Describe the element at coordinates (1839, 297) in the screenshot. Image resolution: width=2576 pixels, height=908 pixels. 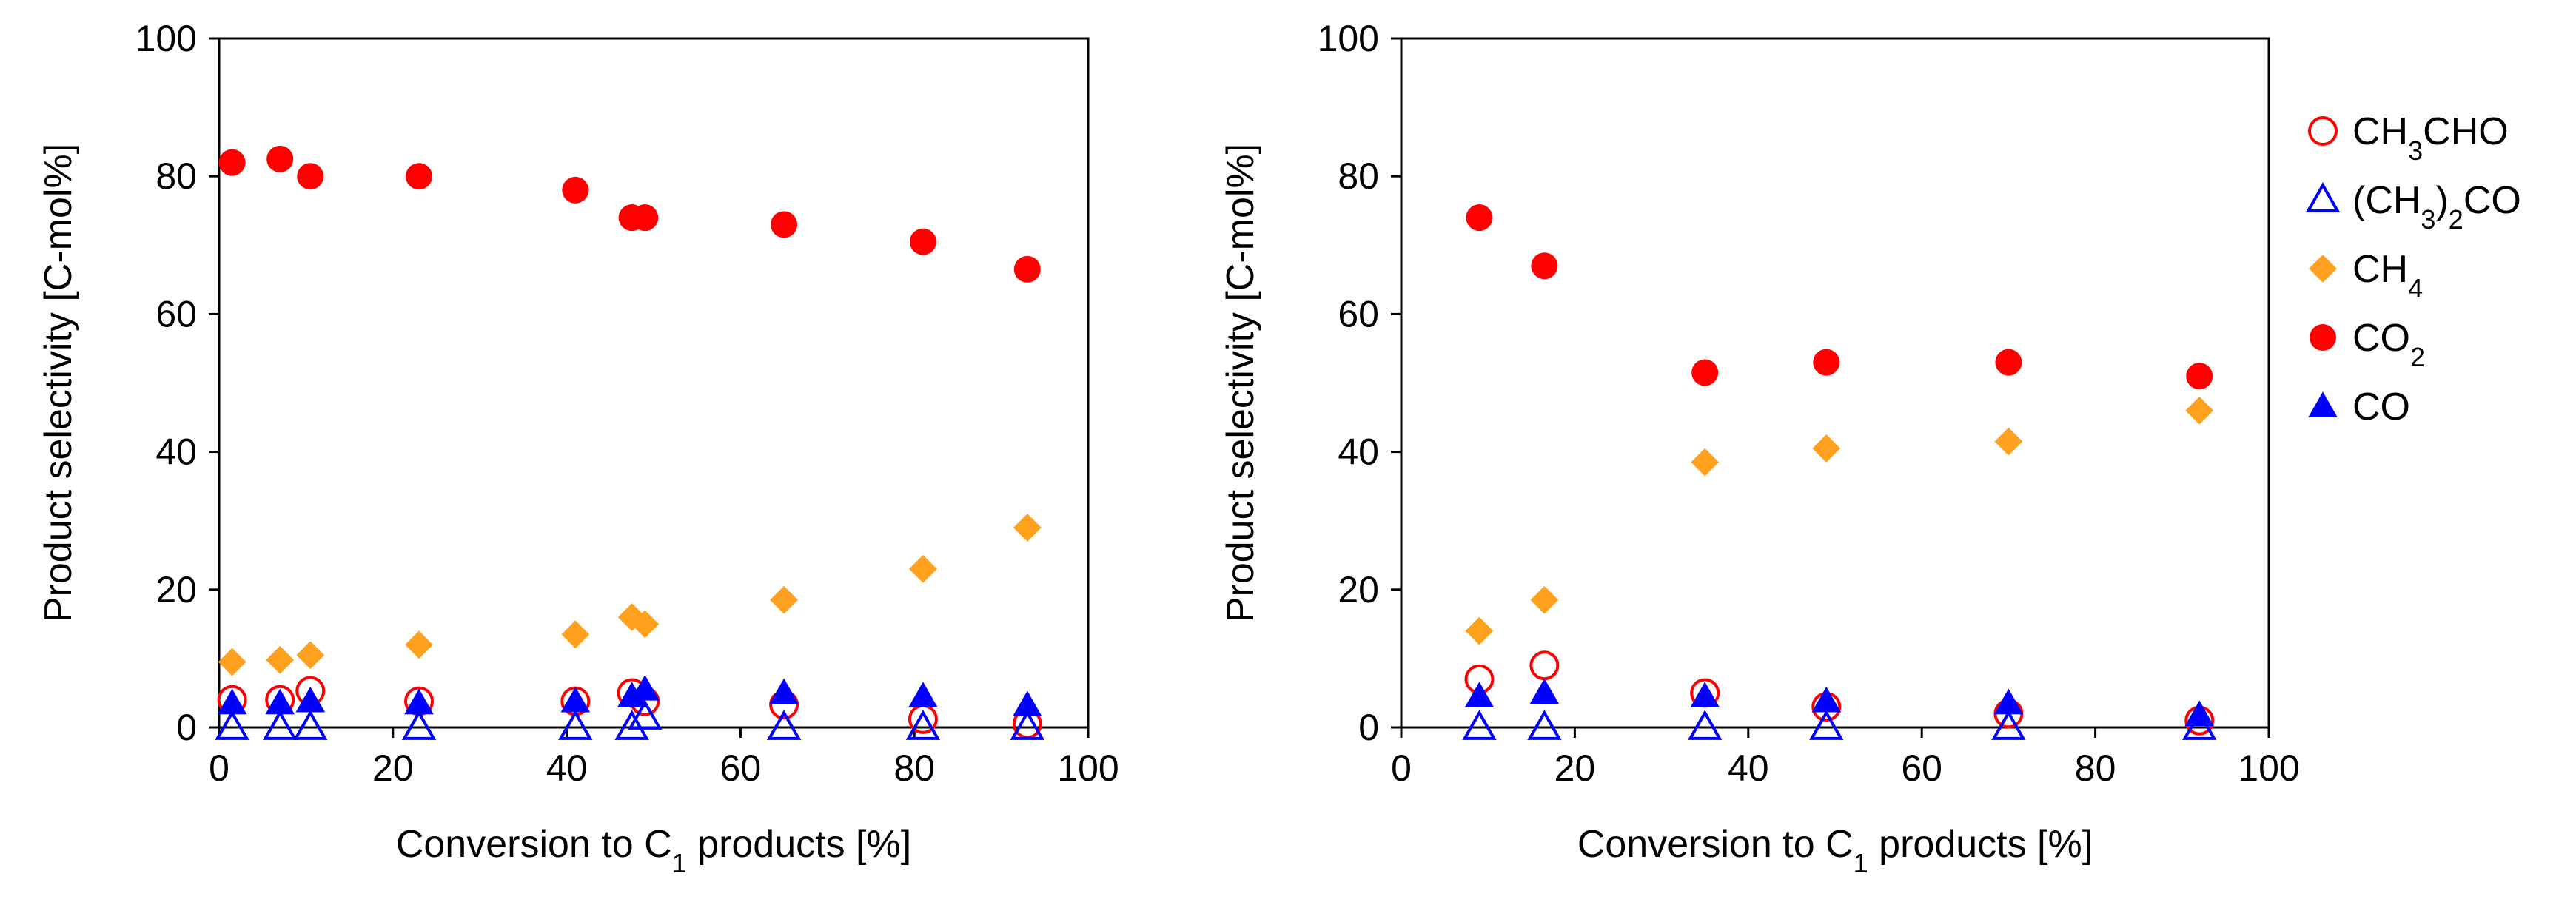
I see `series-co2` at that location.